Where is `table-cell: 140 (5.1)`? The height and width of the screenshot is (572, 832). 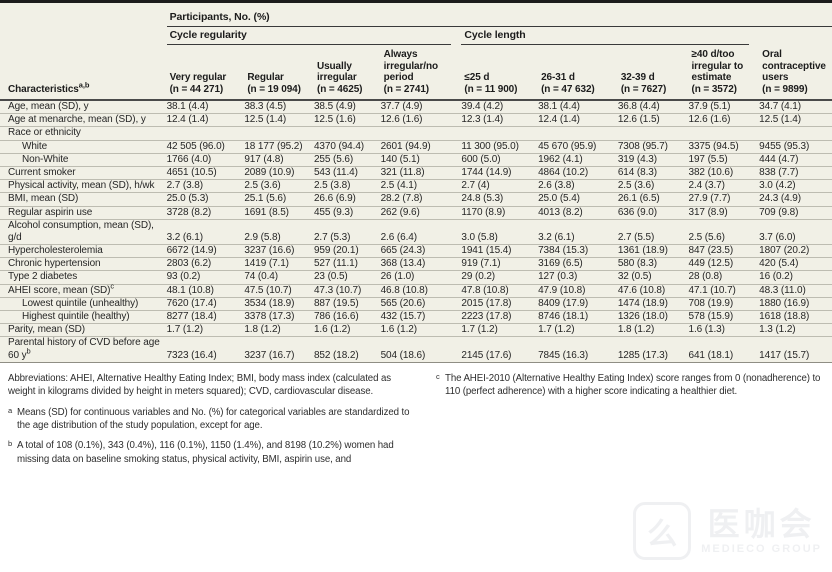 table-cell: 140 (5.1) is located at coordinates (400, 159).